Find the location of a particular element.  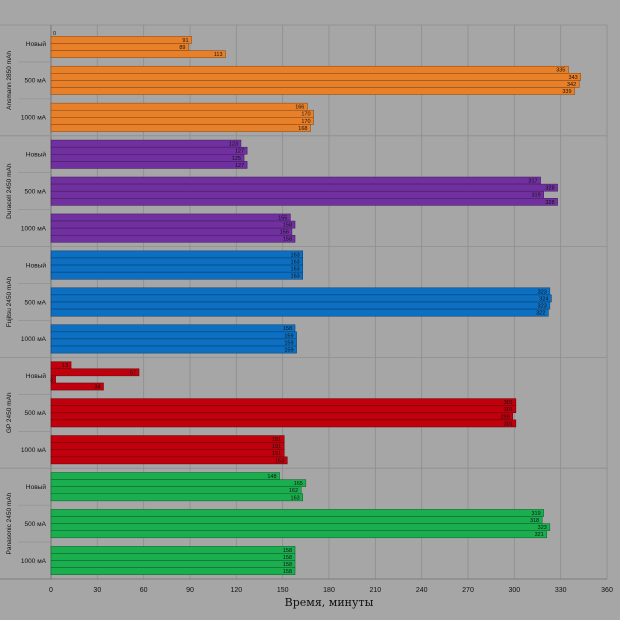

group-label: Ansmann 2850 mAh is located at coordinates (9, 80).